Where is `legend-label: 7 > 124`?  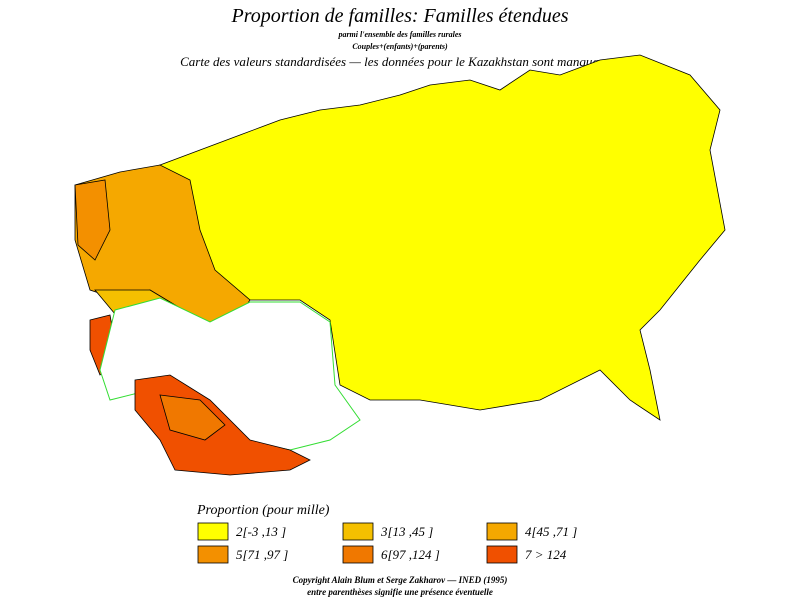 legend-label: 7 > 124 is located at coordinates (546, 554).